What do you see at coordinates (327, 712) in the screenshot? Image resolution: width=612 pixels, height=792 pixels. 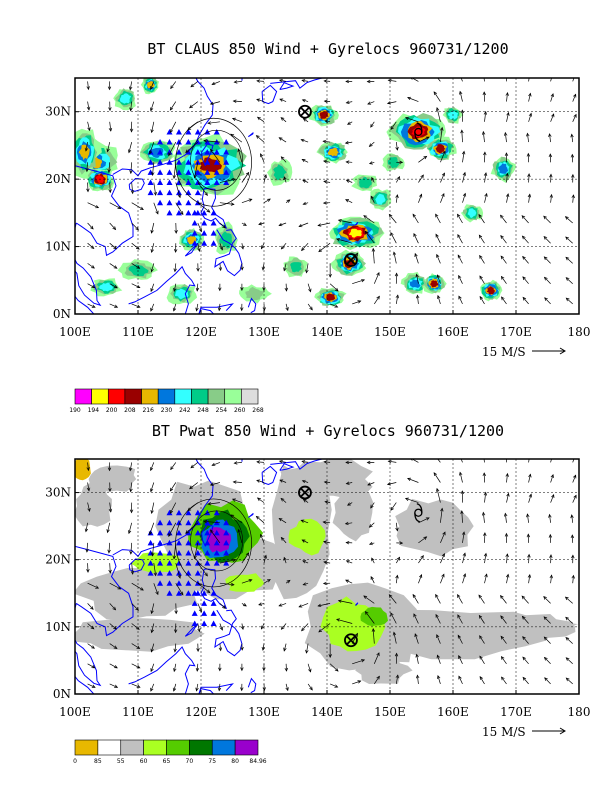 I see `lon-tick-label: 140E` at bounding box center [327, 712].